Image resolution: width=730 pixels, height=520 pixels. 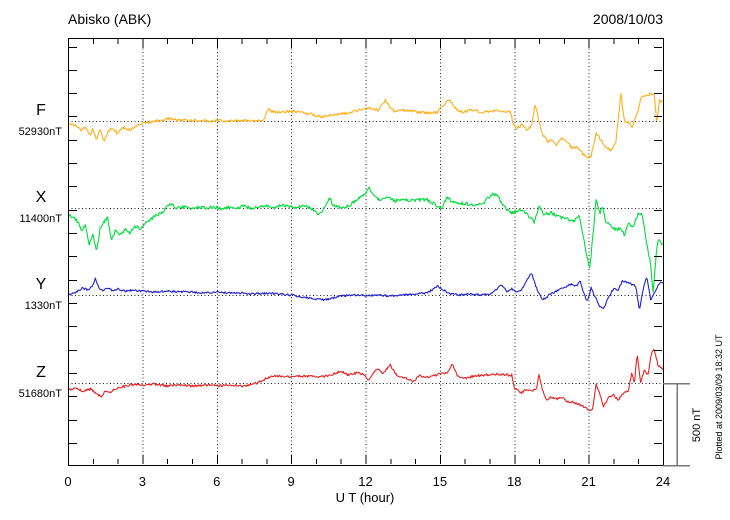 I want to click on channel-label-F: F, so click(x=41, y=110).